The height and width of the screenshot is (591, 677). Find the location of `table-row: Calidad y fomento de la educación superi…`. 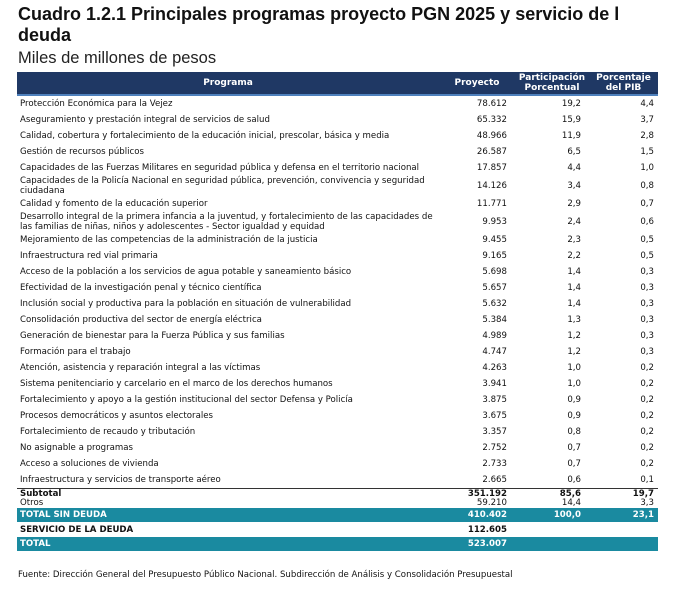

table-row: Calidad y fomento de la educación superi… is located at coordinates (337, 204).